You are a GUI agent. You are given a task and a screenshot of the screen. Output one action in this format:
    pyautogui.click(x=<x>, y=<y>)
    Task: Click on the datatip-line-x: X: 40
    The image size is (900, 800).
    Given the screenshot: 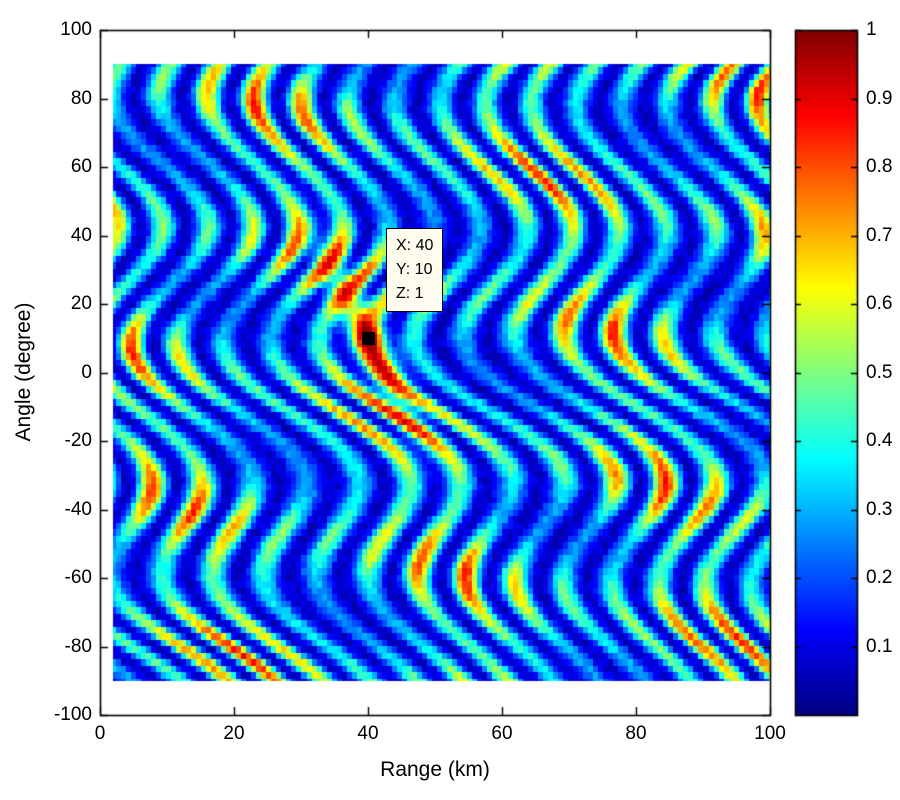 What is the action you would take?
    pyautogui.click(x=415, y=246)
    